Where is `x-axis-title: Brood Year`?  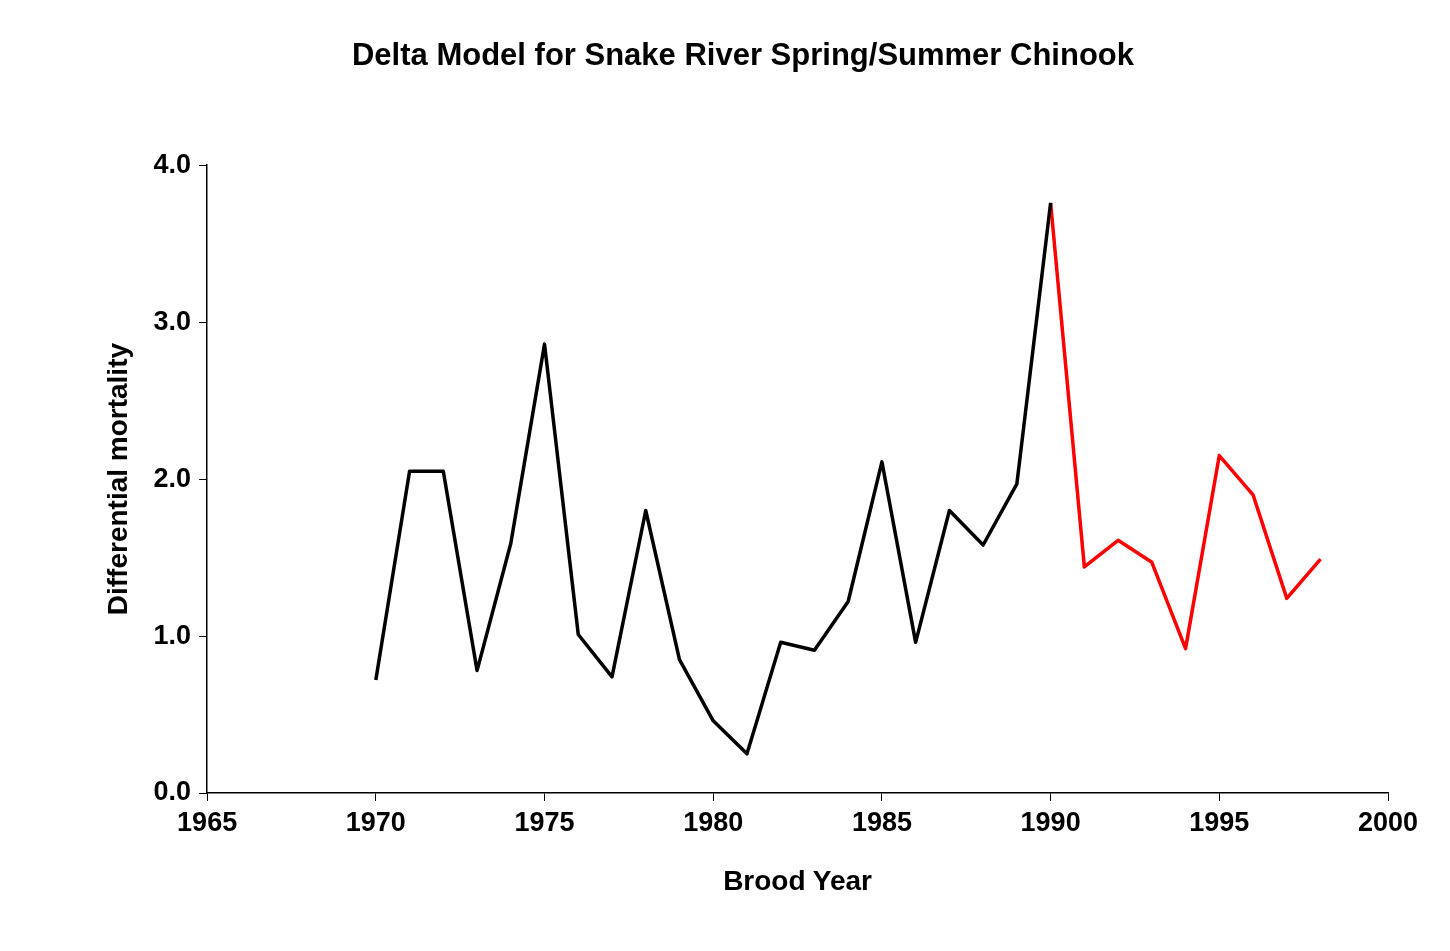
x-axis-title: Brood Year is located at coordinates (798, 880).